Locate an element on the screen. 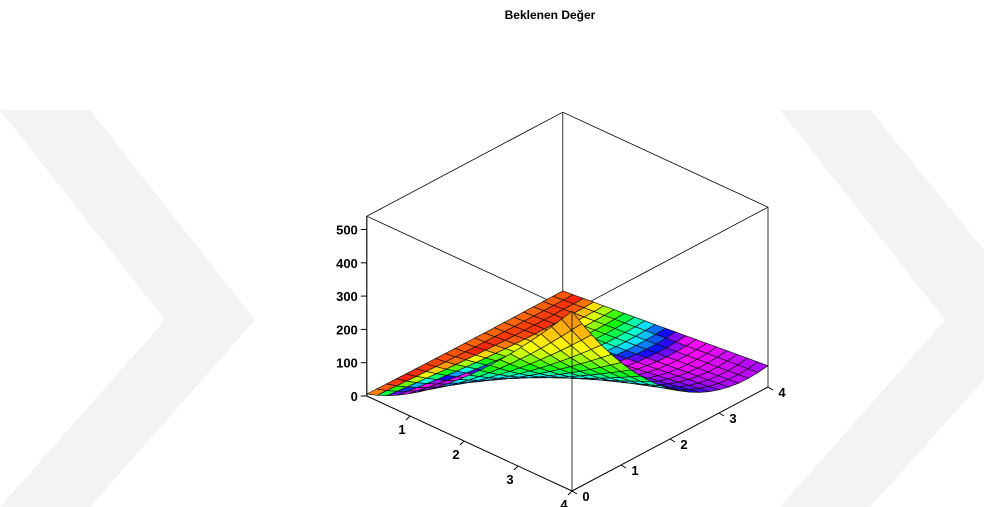  y-tick-label: 1 is located at coordinates (634, 470).